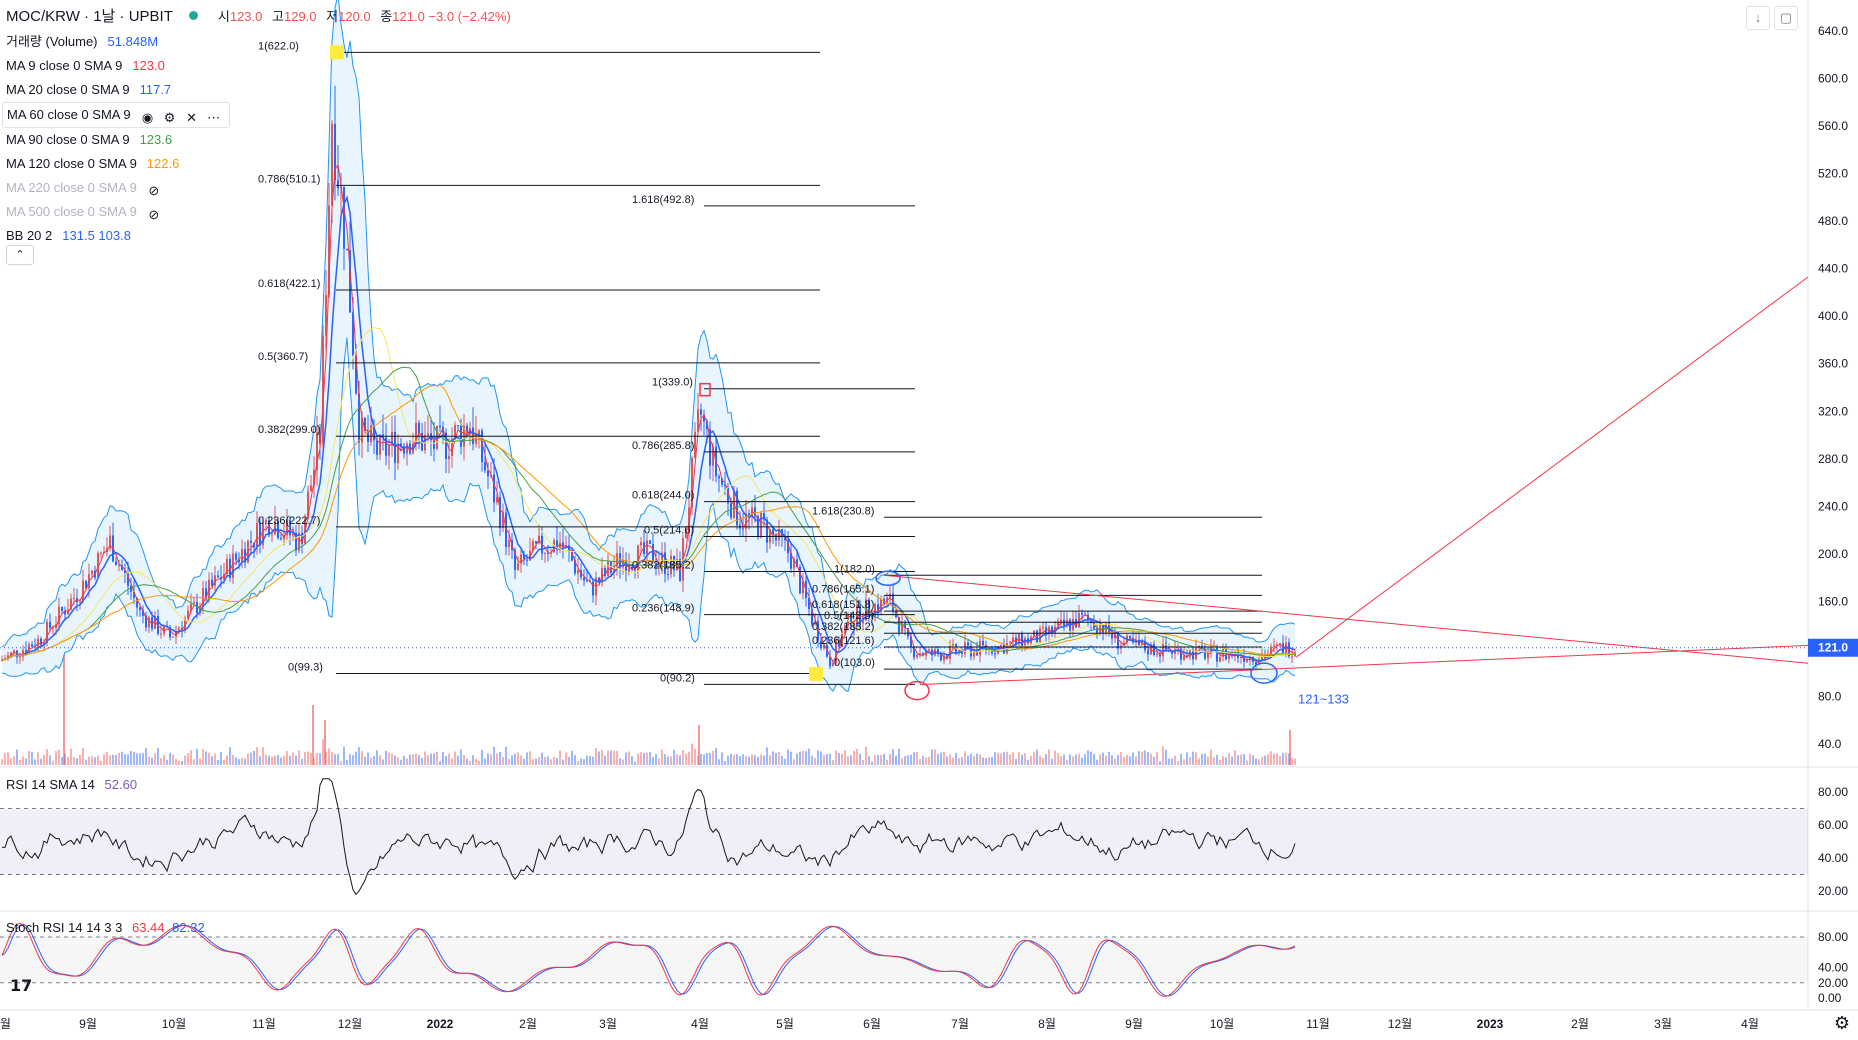  Describe the element at coordinates (148, 65) in the screenshot. I see `legend-value: 123.0` at that location.